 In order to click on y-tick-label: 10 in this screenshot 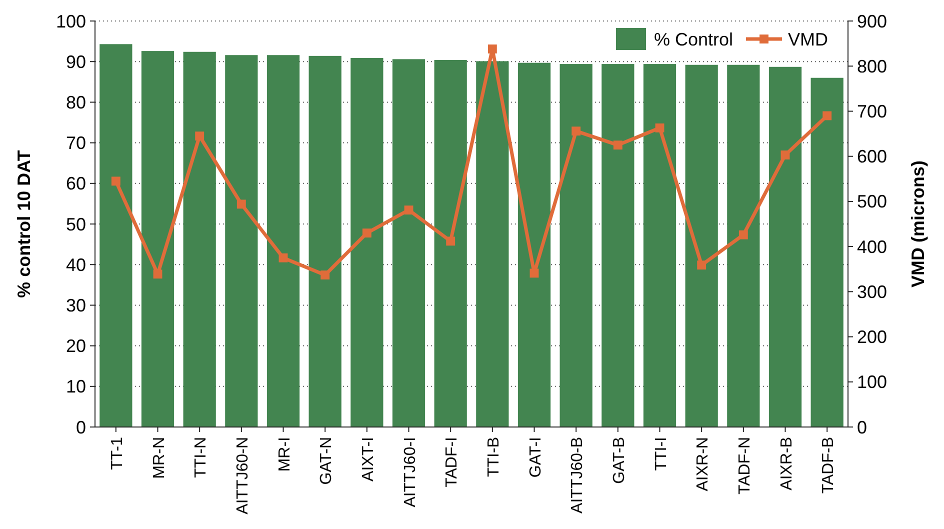, I will do `click(76, 386)`.